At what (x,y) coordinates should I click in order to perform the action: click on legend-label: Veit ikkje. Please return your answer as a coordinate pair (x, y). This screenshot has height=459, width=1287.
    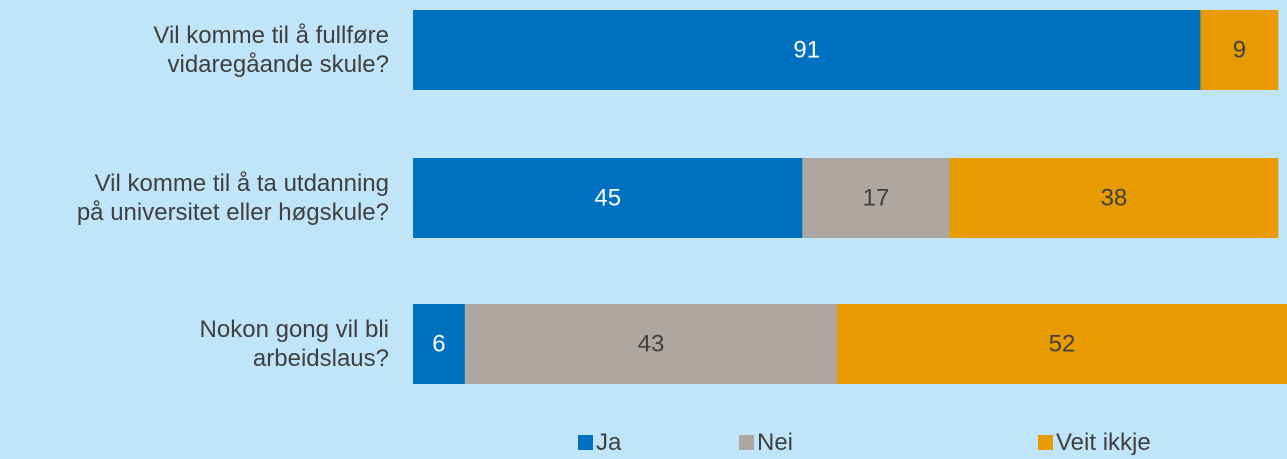
    Looking at the image, I should click on (1103, 442).